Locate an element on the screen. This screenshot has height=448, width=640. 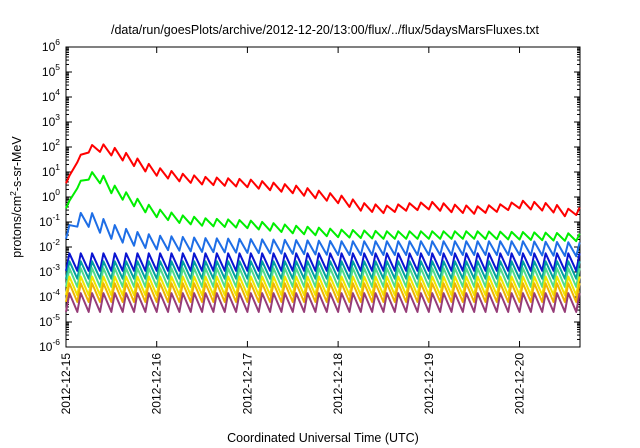
x-tick-label: 2012-12-18 is located at coordinates (338, 384).